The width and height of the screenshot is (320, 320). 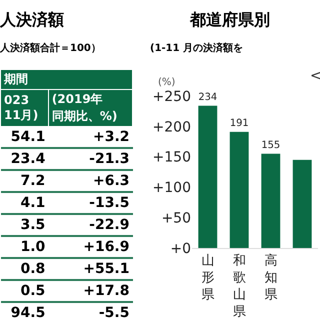 What do you see at coordinates (90, 269) in the screenshot?
I see `text: +55.1` at bounding box center [90, 269].